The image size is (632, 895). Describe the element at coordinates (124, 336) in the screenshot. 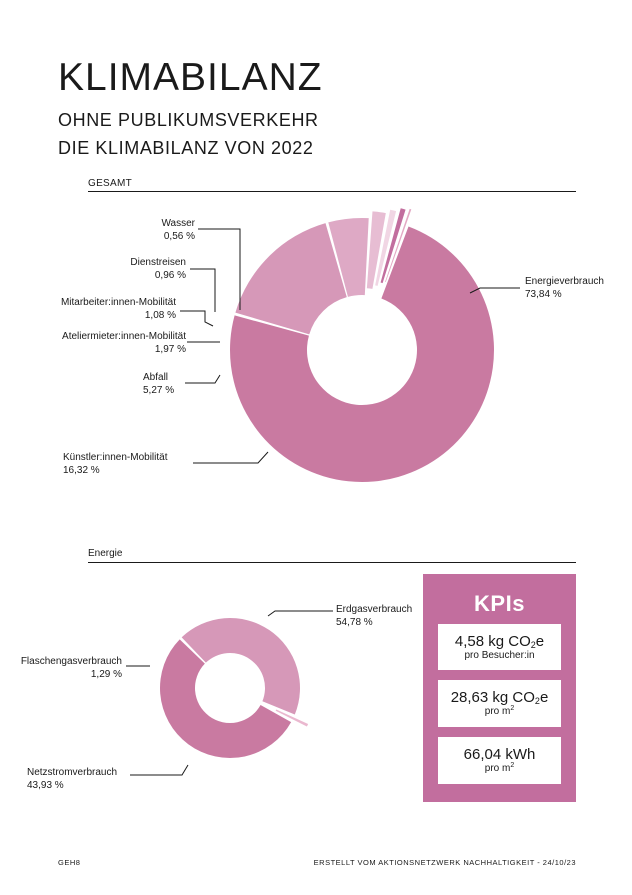

I see `label-name: Ateliermieter:innen-Mobilität` at that location.